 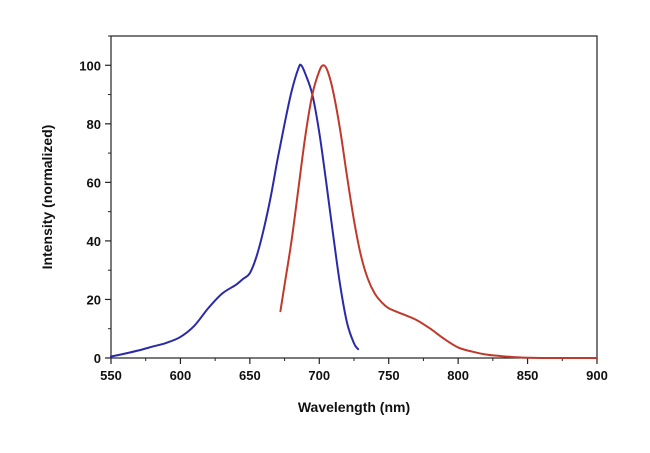 What do you see at coordinates (354, 407) in the screenshot?
I see `x-axis-title: Wavelength (nm)` at bounding box center [354, 407].